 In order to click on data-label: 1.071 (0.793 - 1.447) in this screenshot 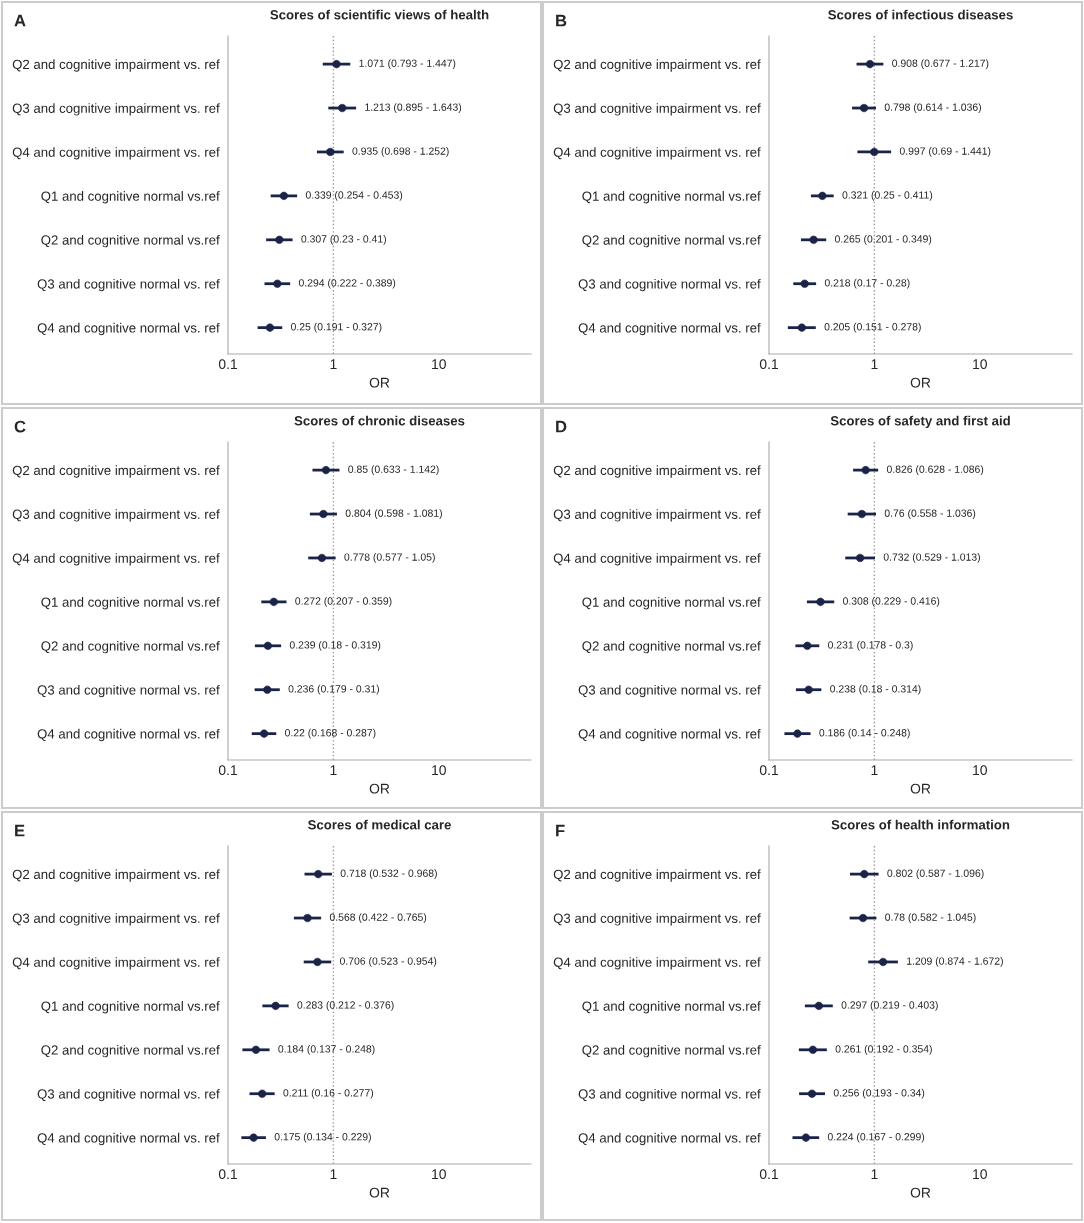, I will do `click(407, 64)`.